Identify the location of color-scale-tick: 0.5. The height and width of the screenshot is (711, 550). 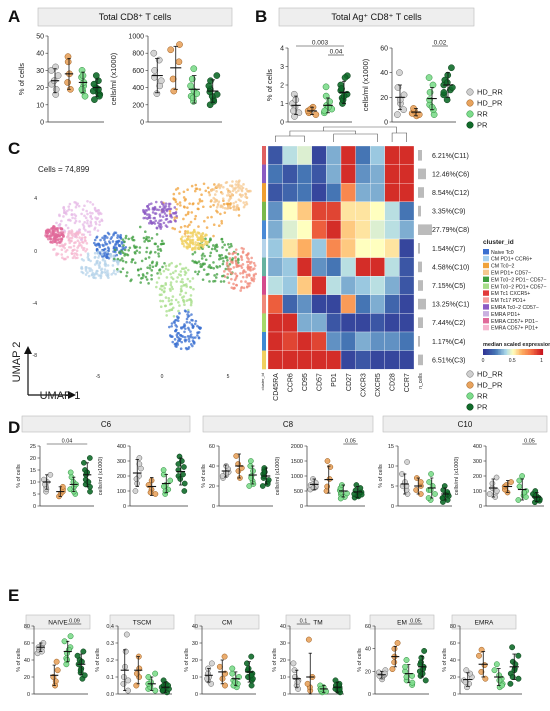
(512, 361).